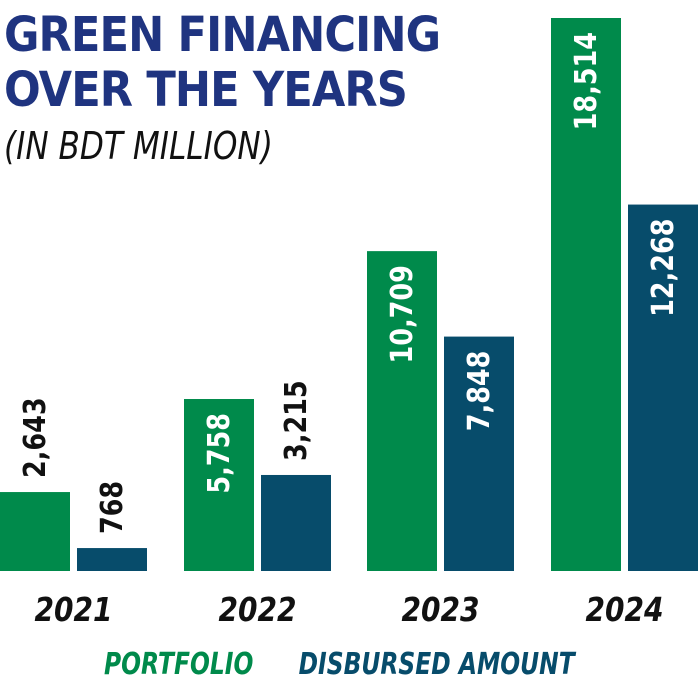 The image size is (699, 695). Describe the element at coordinates (663, 387) in the screenshot. I see `bar-disbursed-amount-2024` at that location.